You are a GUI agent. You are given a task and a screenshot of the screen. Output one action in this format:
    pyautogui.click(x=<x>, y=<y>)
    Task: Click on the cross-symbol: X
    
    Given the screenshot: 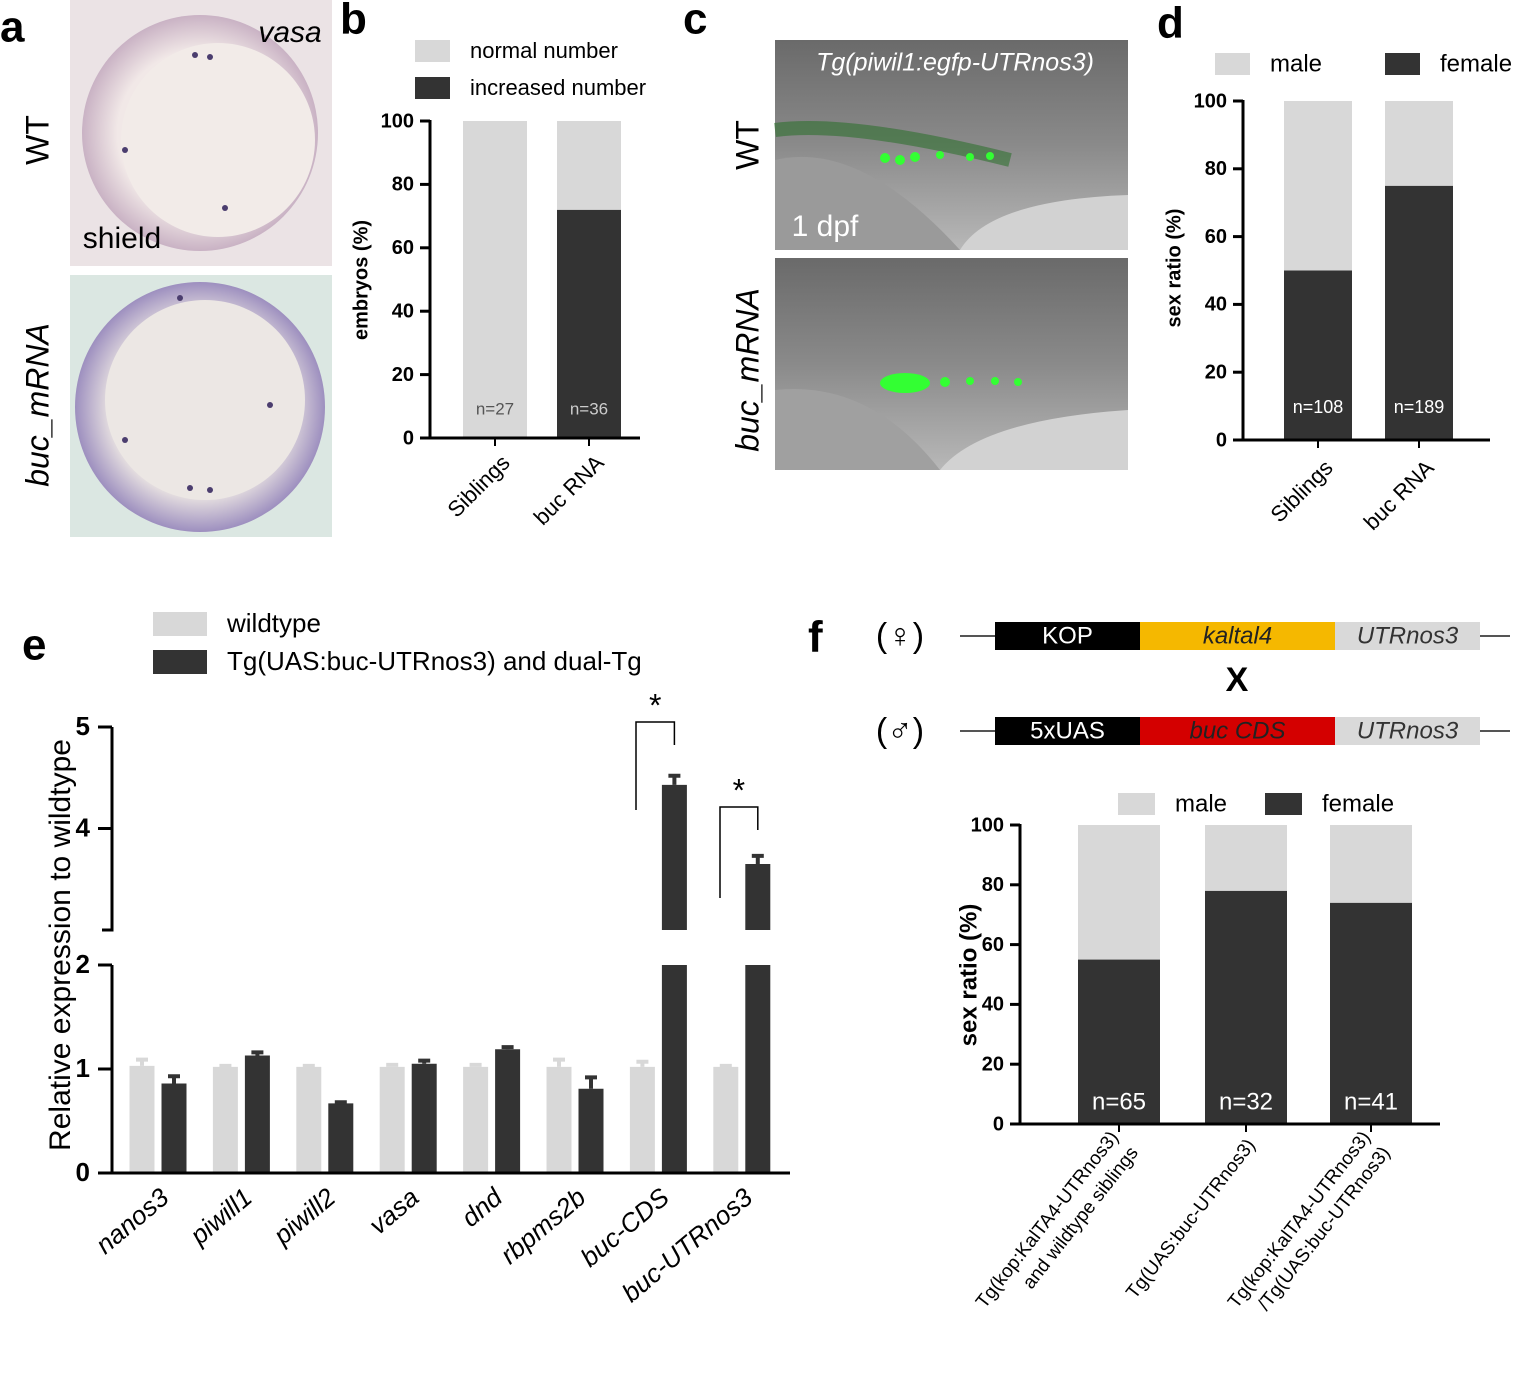 What is the action you would take?
    pyautogui.click(x=1237, y=680)
    